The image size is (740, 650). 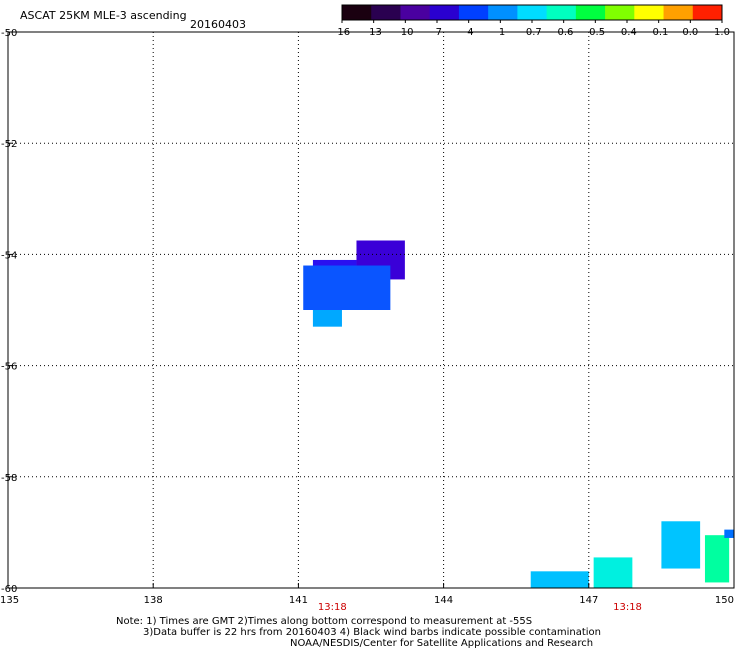 What do you see at coordinates (480, 607) in the screenshot?
I see `time-labels: 13:18 13:18` at bounding box center [480, 607].